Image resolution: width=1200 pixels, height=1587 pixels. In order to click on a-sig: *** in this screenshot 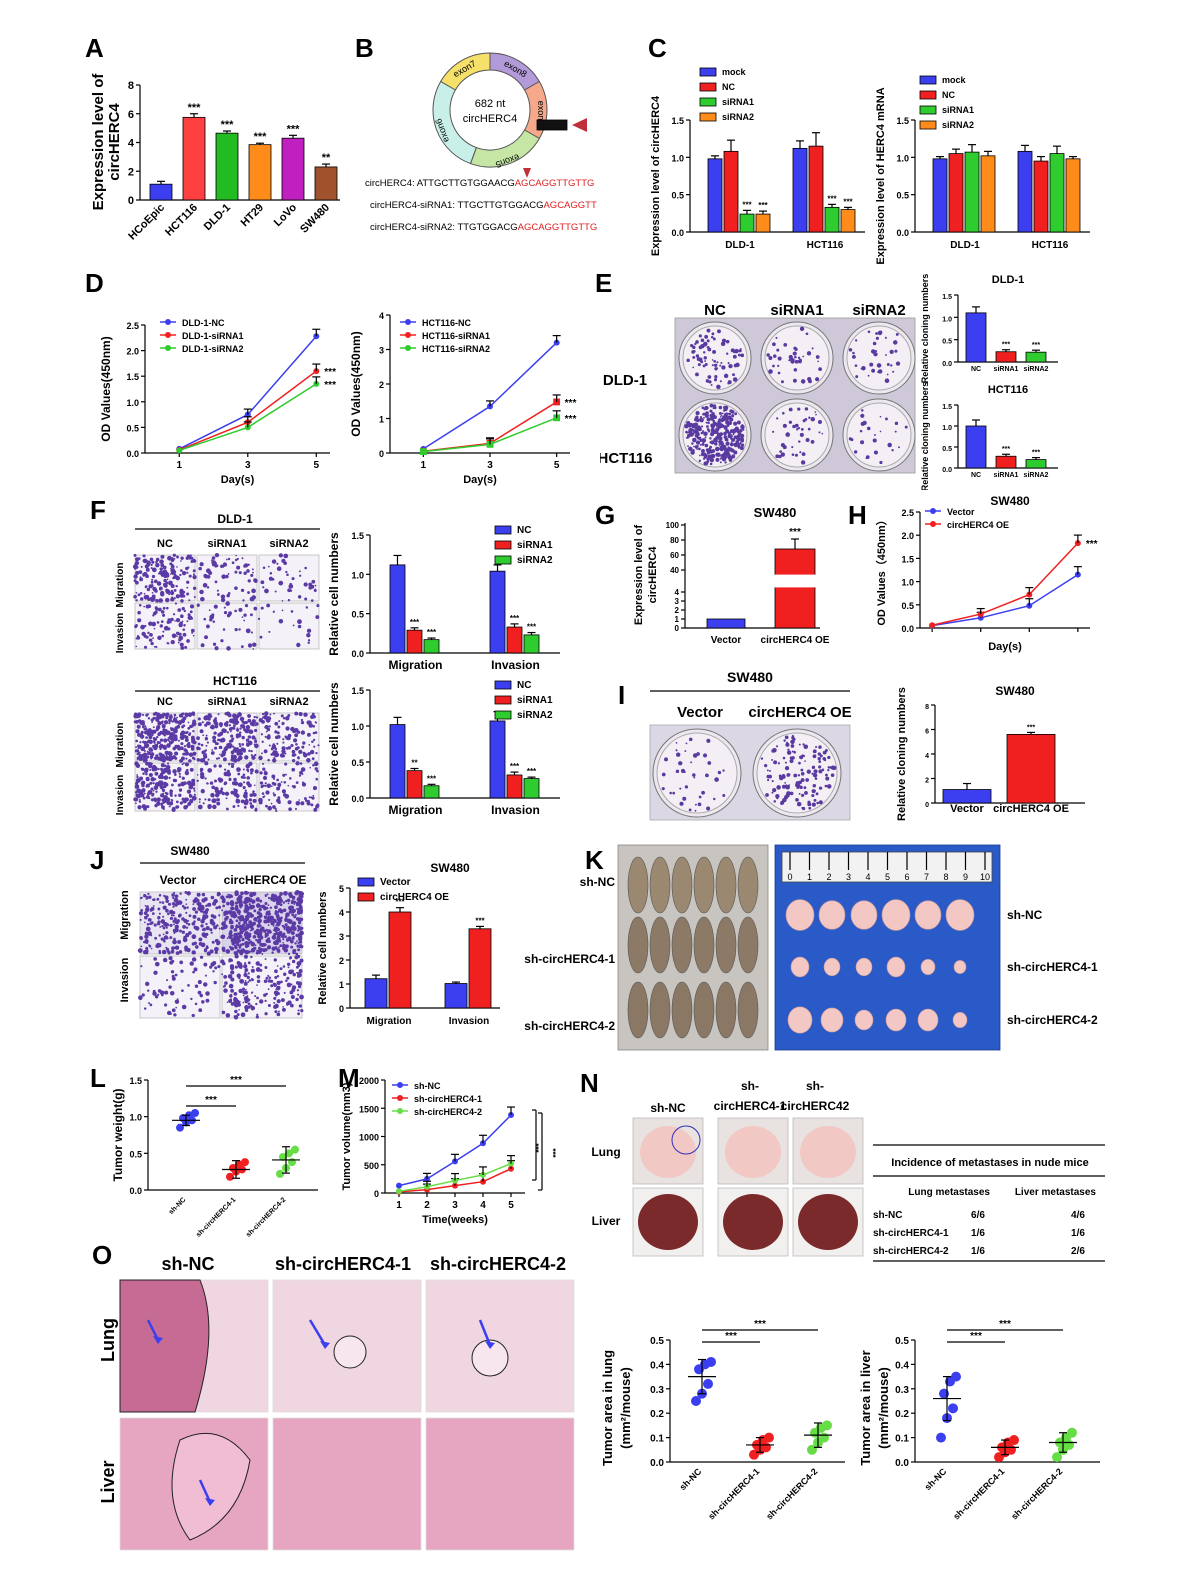, I will do `click(228, 125)`.